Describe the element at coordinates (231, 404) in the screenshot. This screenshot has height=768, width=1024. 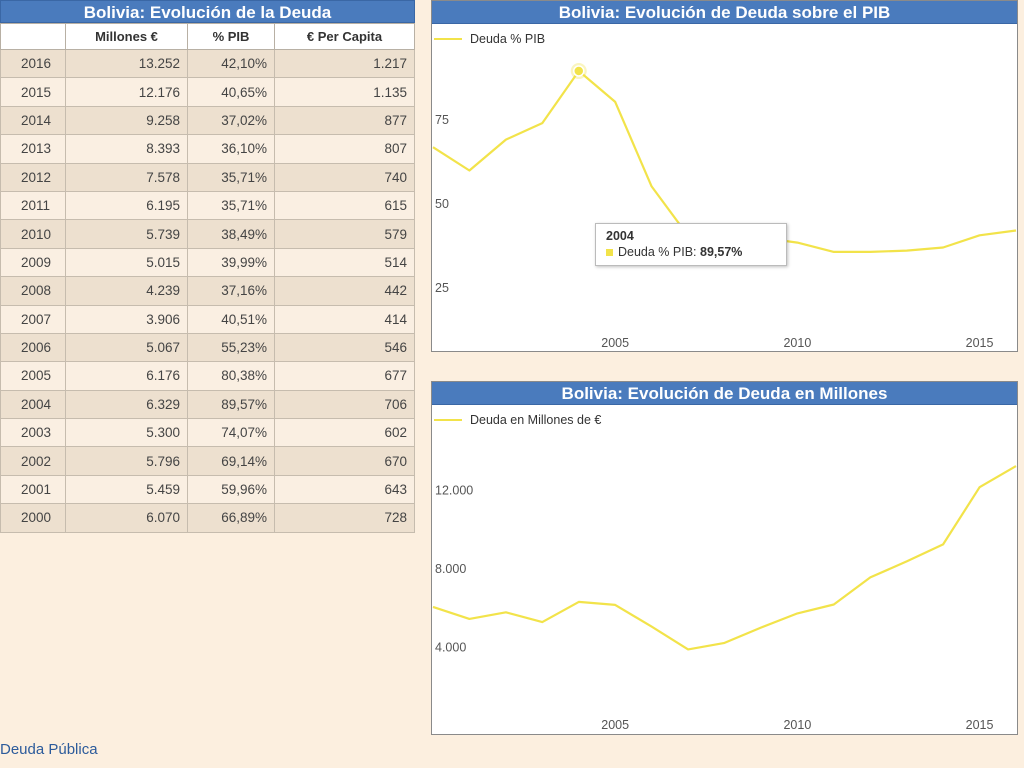
I see `cell-pib: 89,57%` at that location.